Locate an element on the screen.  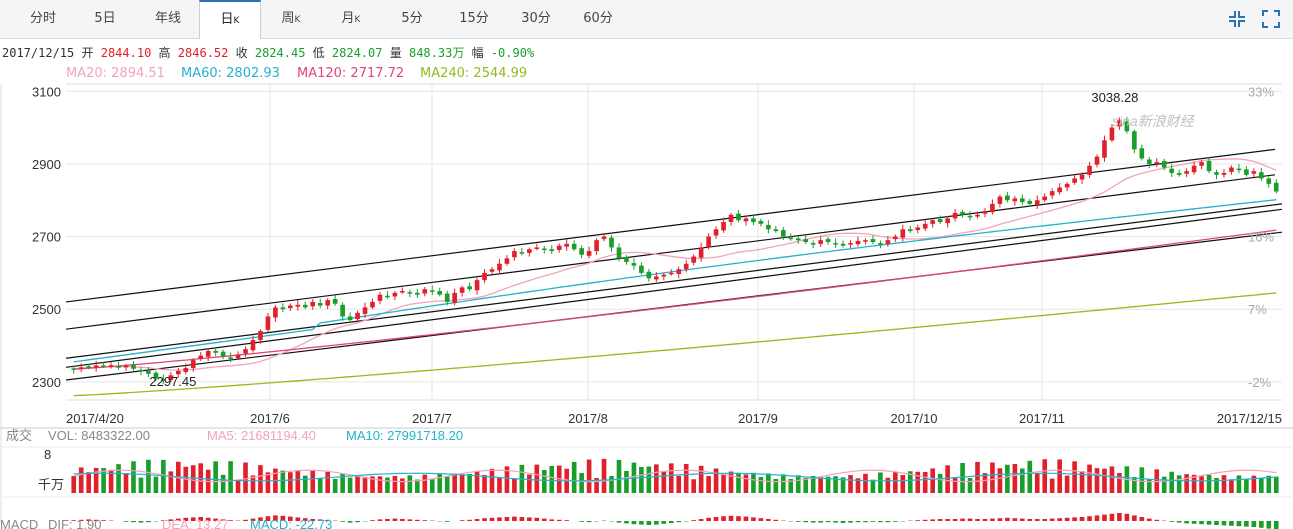
tab-intraday: 分时 is located at coordinates (42, 18).